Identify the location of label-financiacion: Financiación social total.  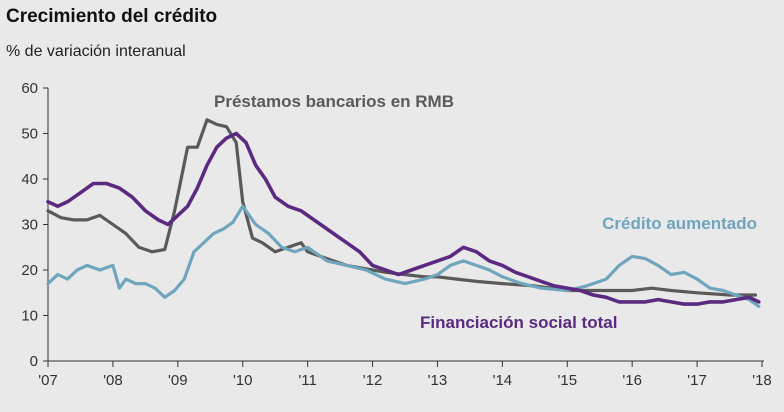
(518, 322).